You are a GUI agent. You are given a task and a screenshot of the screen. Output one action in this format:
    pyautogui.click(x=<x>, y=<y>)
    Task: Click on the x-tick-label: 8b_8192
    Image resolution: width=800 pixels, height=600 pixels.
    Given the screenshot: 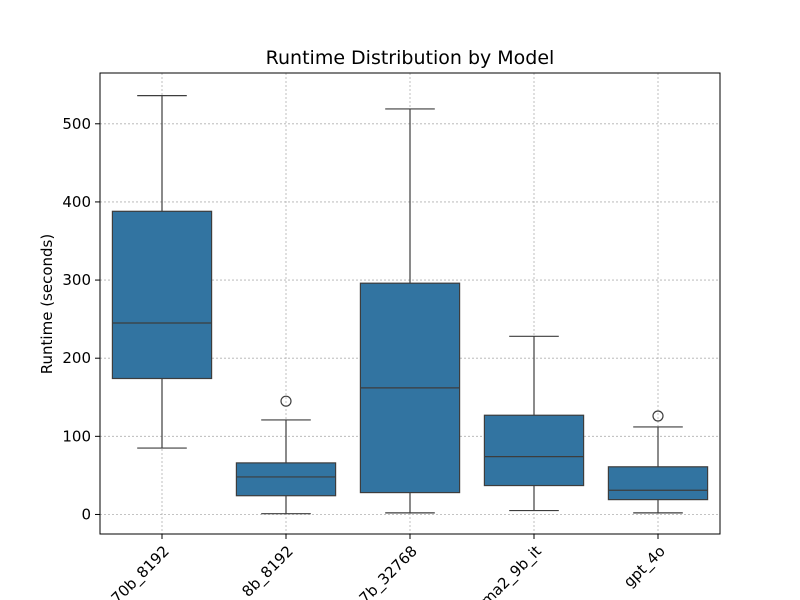 What is the action you would take?
    pyautogui.click(x=267, y=571)
    